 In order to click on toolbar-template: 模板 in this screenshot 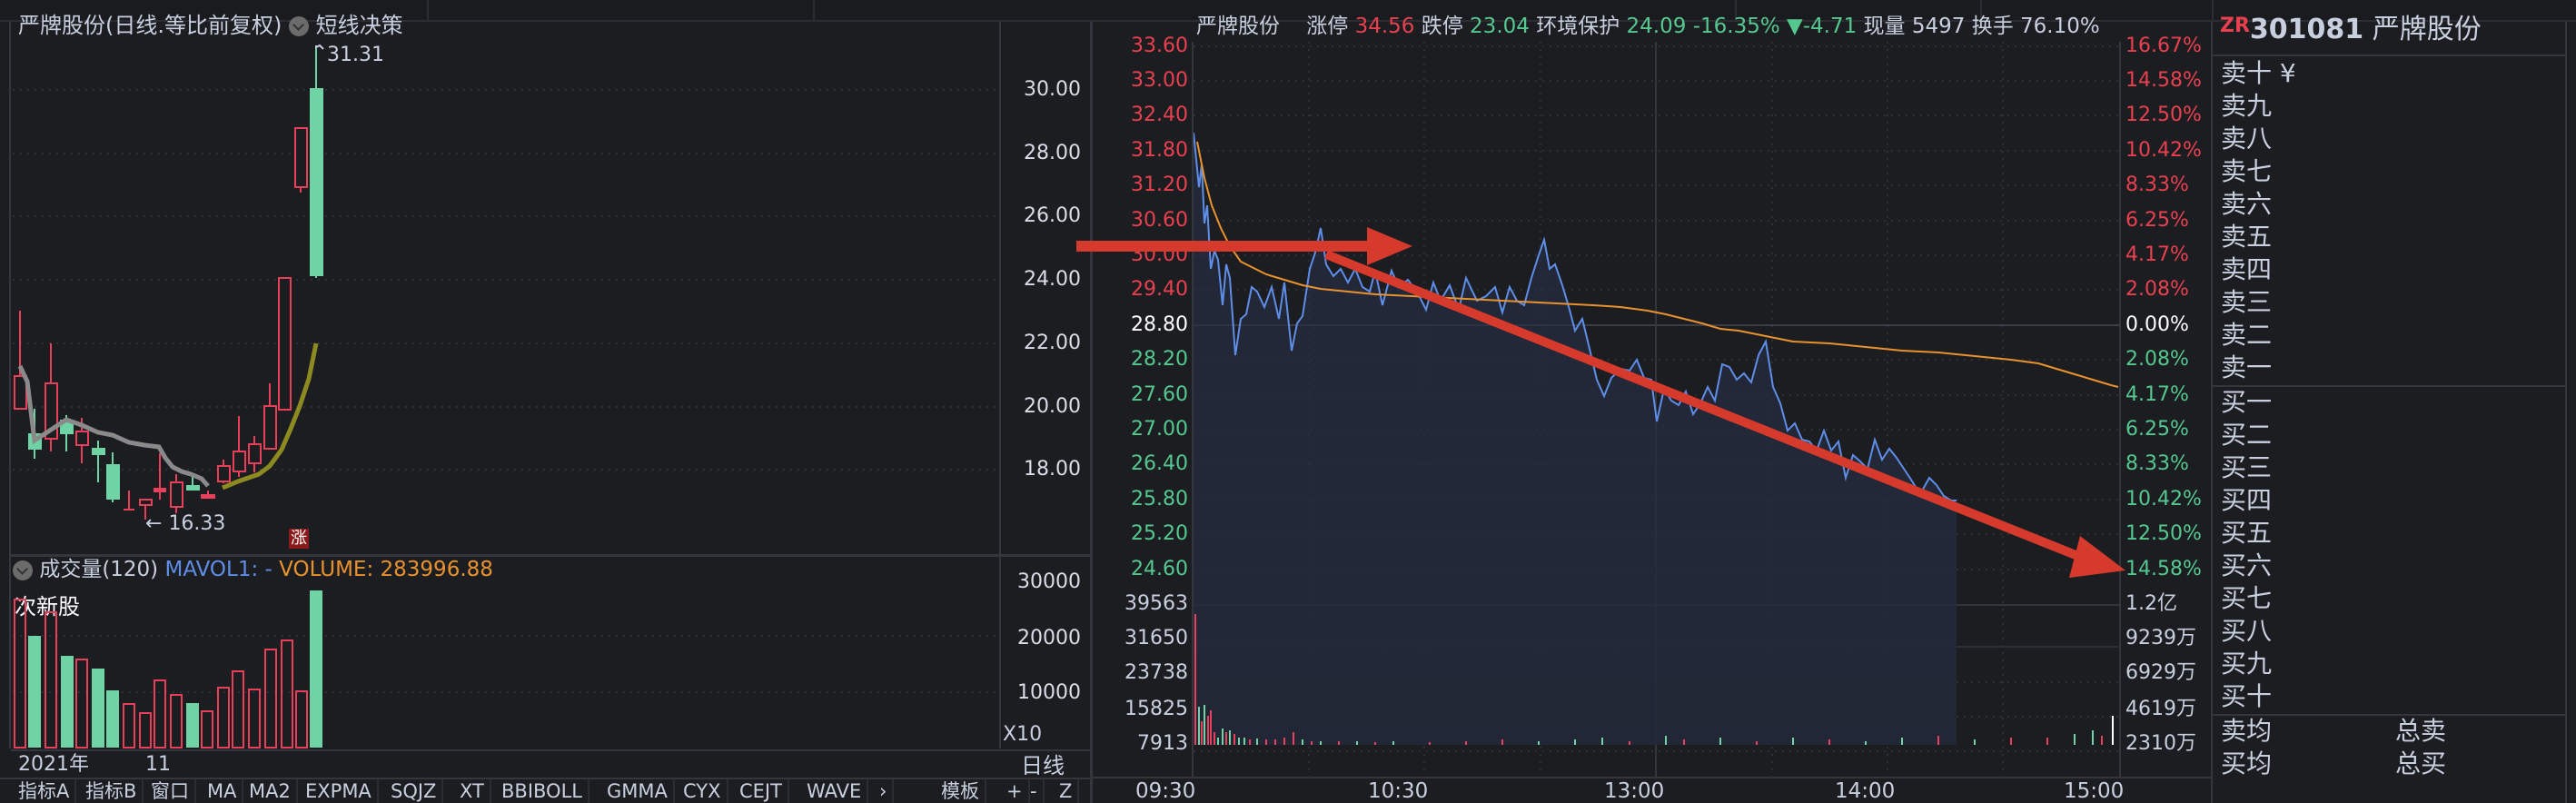, I will do `click(961, 791)`.